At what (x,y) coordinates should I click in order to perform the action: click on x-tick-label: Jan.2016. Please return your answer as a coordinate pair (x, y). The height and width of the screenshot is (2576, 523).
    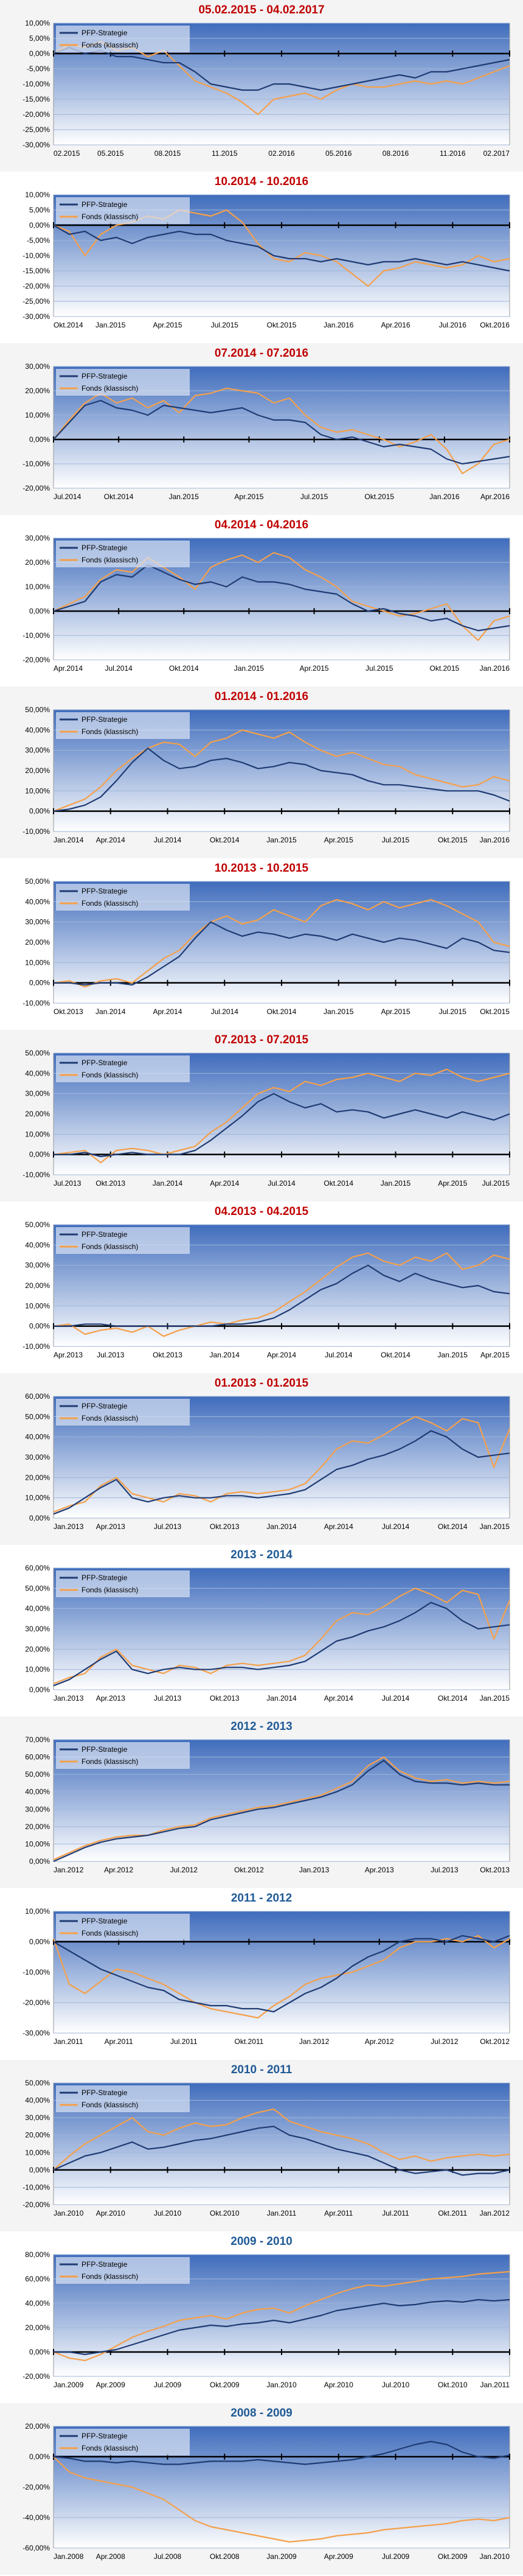
    Looking at the image, I should click on (445, 497).